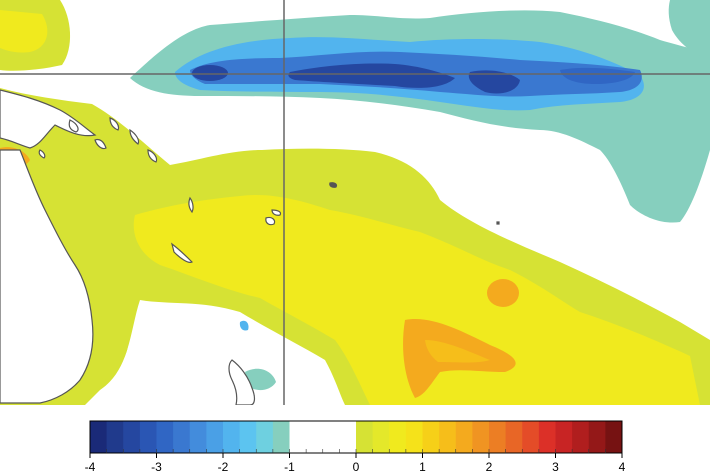  What do you see at coordinates (90, 466) in the screenshot?
I see `colorbar-tick-label: -4` at bounding box center [90, 466].